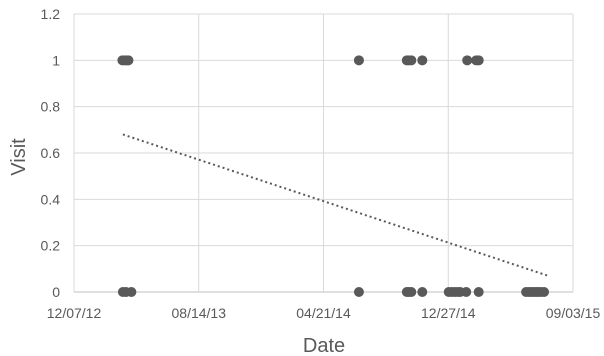 Image resolution: width=604 pixels, height=356 pixels. Describe the element at coordinates (19, 157) in the screenshot. I see `y-axis-title: Visit` at that location.